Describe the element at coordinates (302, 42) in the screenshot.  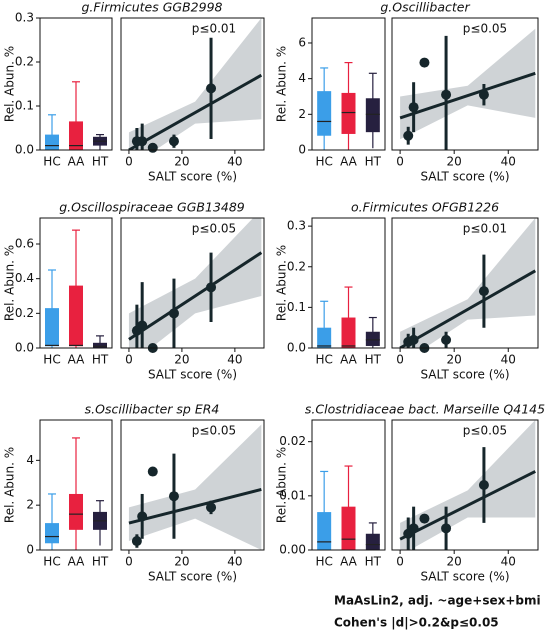
I see `y-tick-label: 6` at that location.